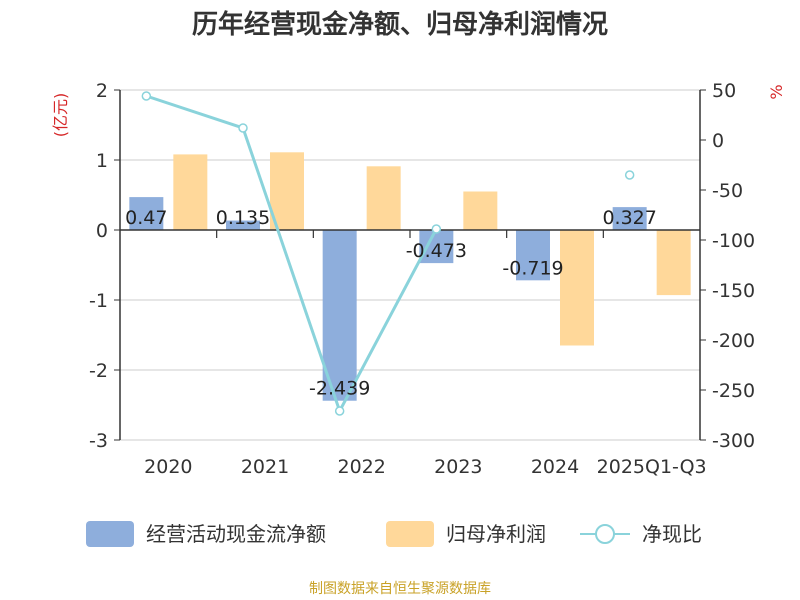  I want to click on left-tick-label: -1, so click(98, 301).